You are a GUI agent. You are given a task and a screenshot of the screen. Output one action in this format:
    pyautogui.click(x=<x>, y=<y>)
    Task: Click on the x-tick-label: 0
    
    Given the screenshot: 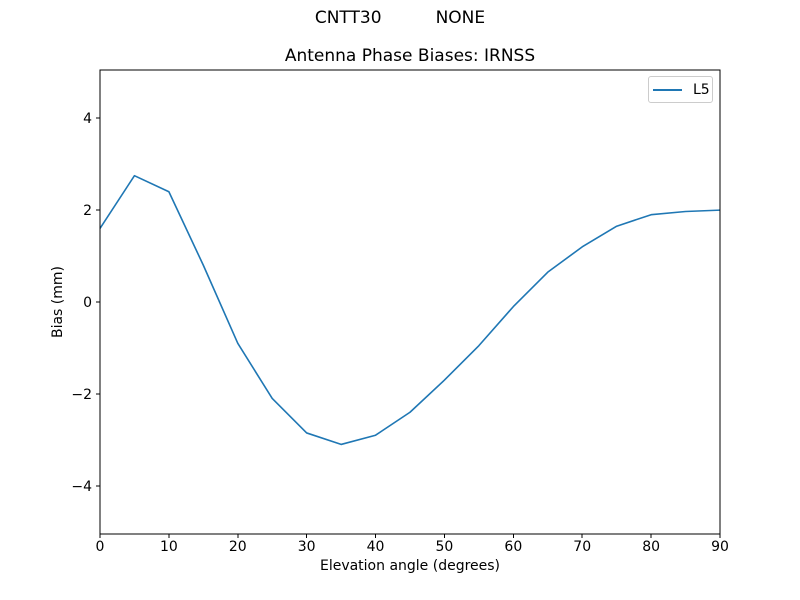 What is the action you would take?
    pyautogui.click(x=100, y=547)
    